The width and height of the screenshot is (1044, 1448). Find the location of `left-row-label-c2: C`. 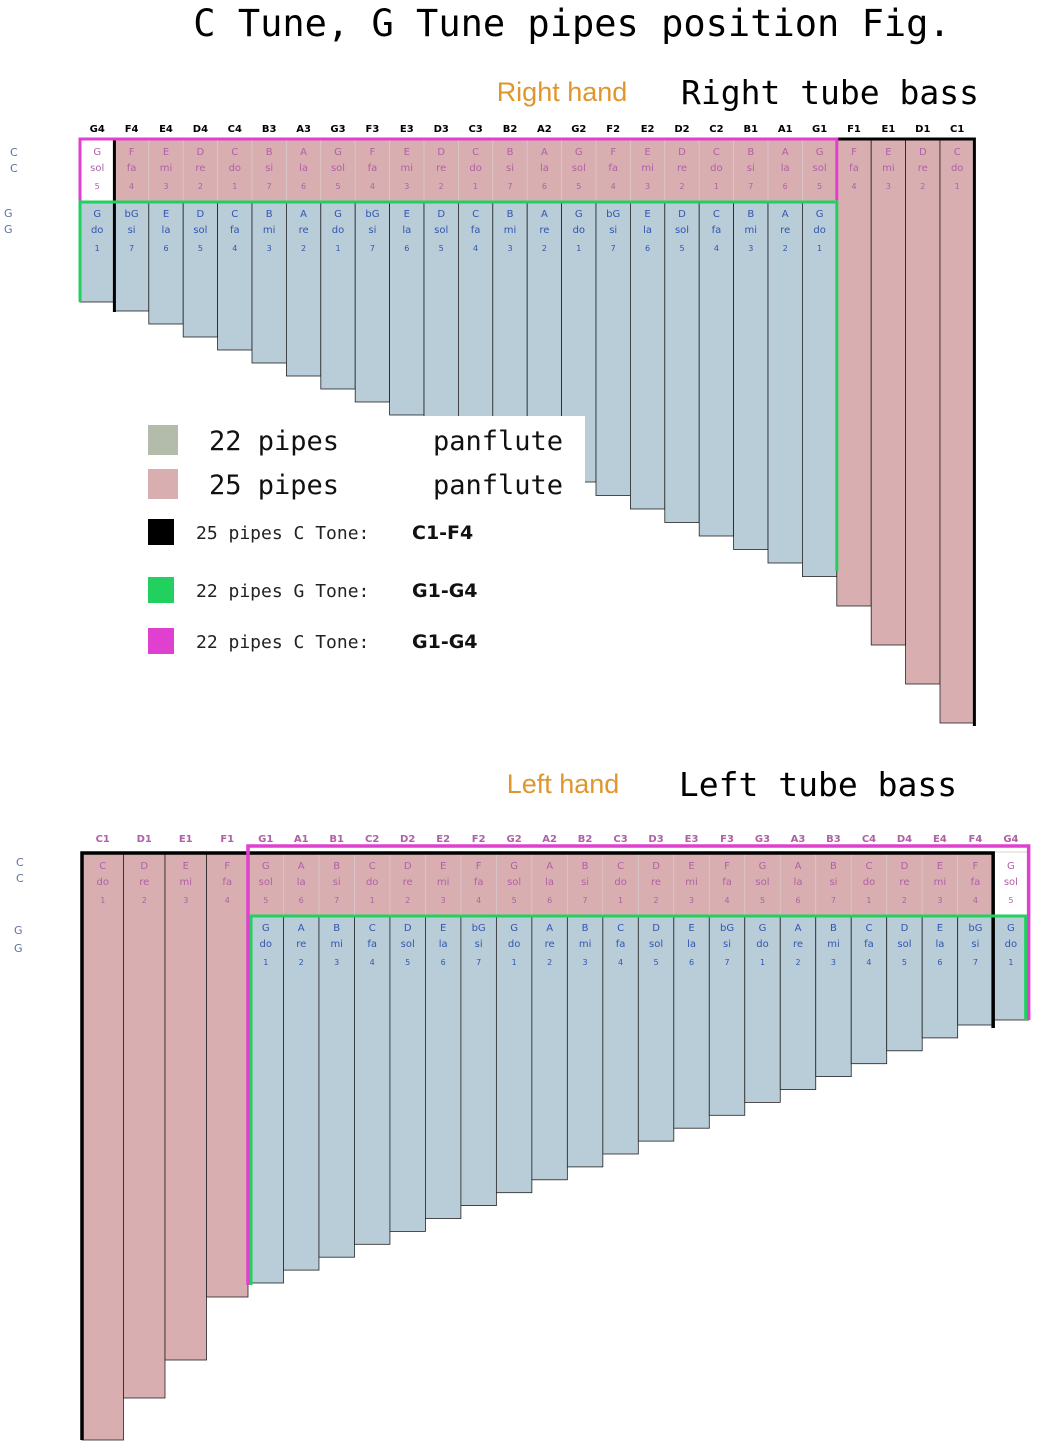

left-row-label-c2: C is located at coordinates (20, 878).